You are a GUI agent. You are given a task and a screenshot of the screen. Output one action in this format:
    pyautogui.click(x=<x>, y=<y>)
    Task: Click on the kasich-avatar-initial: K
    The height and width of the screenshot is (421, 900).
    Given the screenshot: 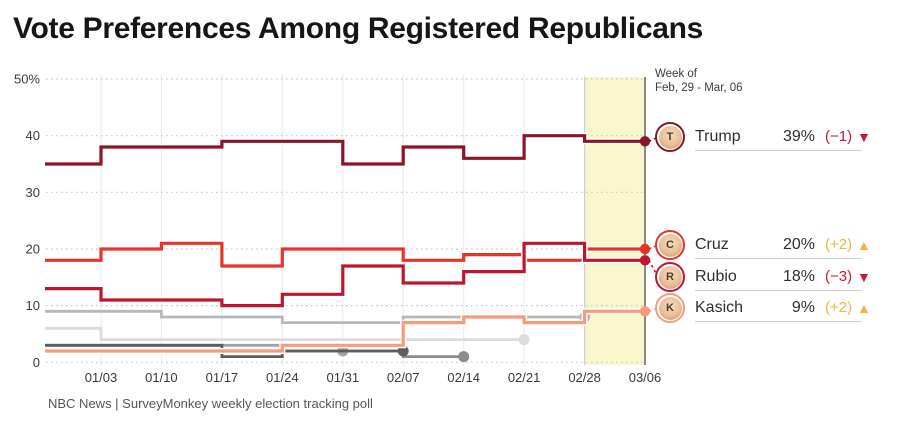 What is the action you would take?
    pyautogui.click(x=670, y=308)
    